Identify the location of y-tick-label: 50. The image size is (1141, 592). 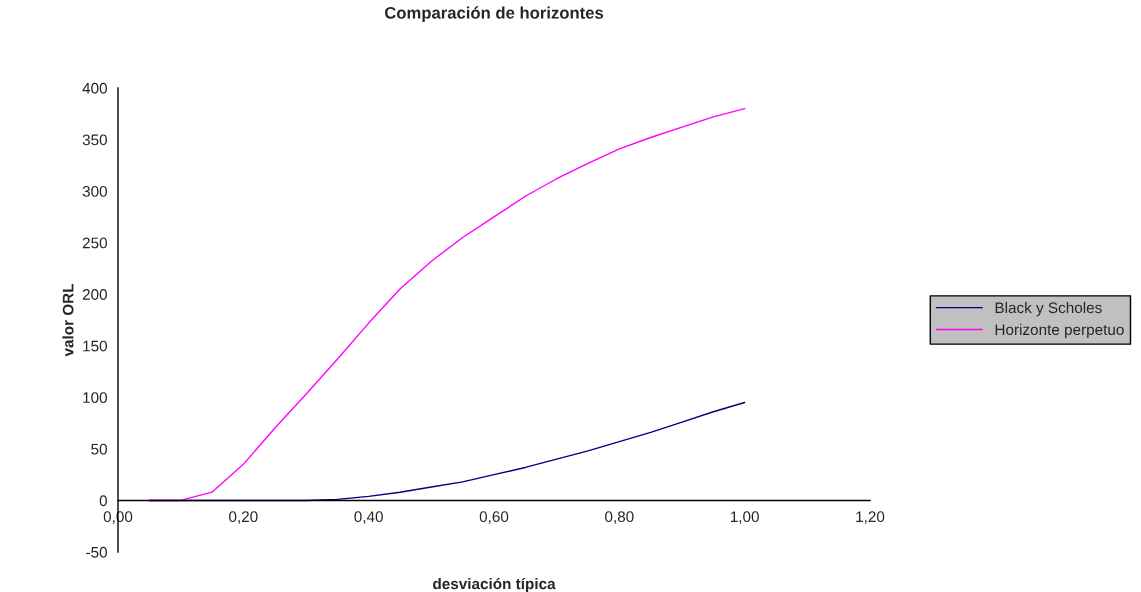
(99, 449).